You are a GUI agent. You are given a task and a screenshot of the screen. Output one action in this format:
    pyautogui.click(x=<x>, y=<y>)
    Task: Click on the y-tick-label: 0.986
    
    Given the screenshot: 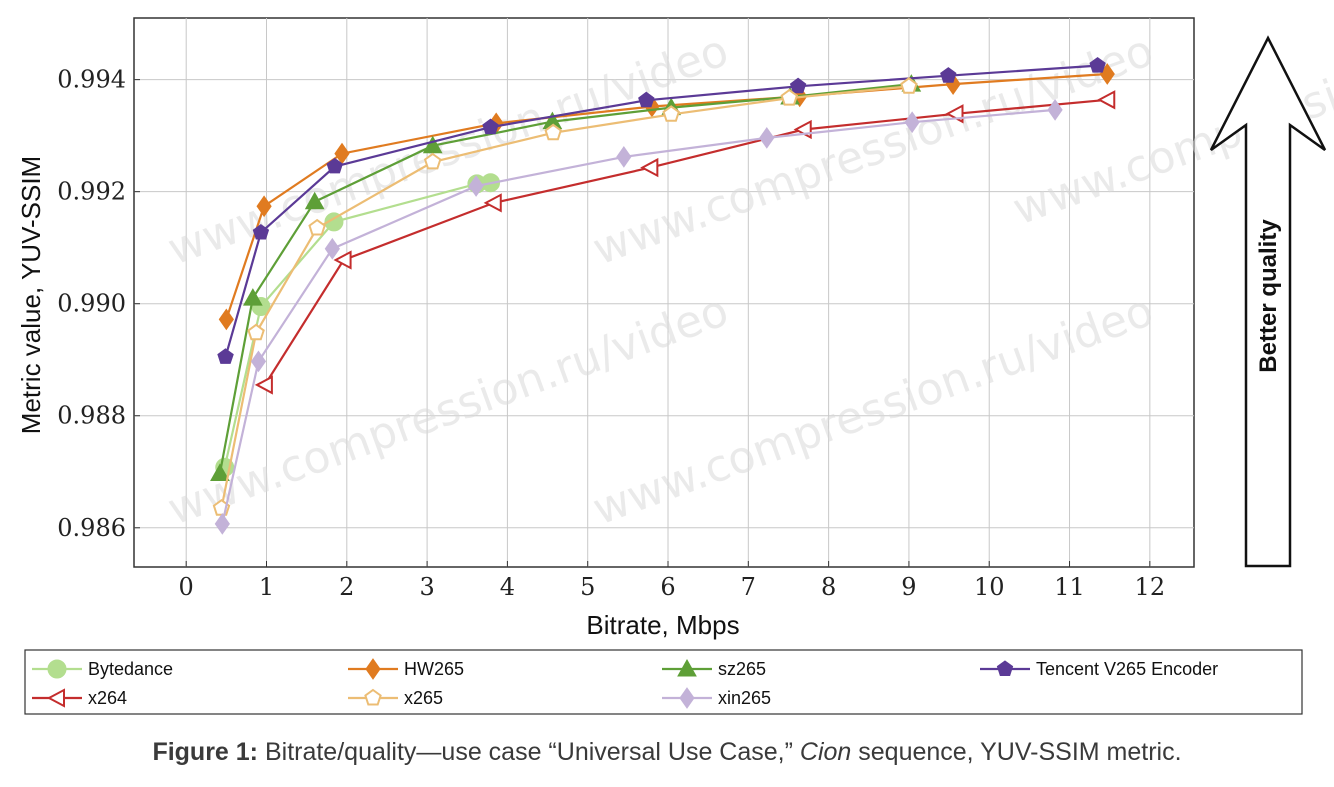 What is the action you would take?
    pyautogui.click(x=91, y=528)
    